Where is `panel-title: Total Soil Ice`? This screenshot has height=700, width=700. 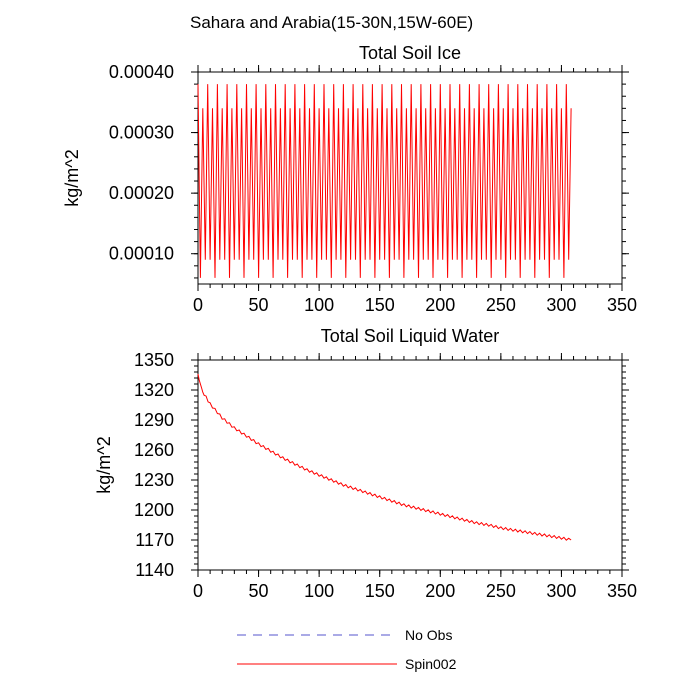
panel-title: Total Soil Ice is located at coordinates (410, 53).